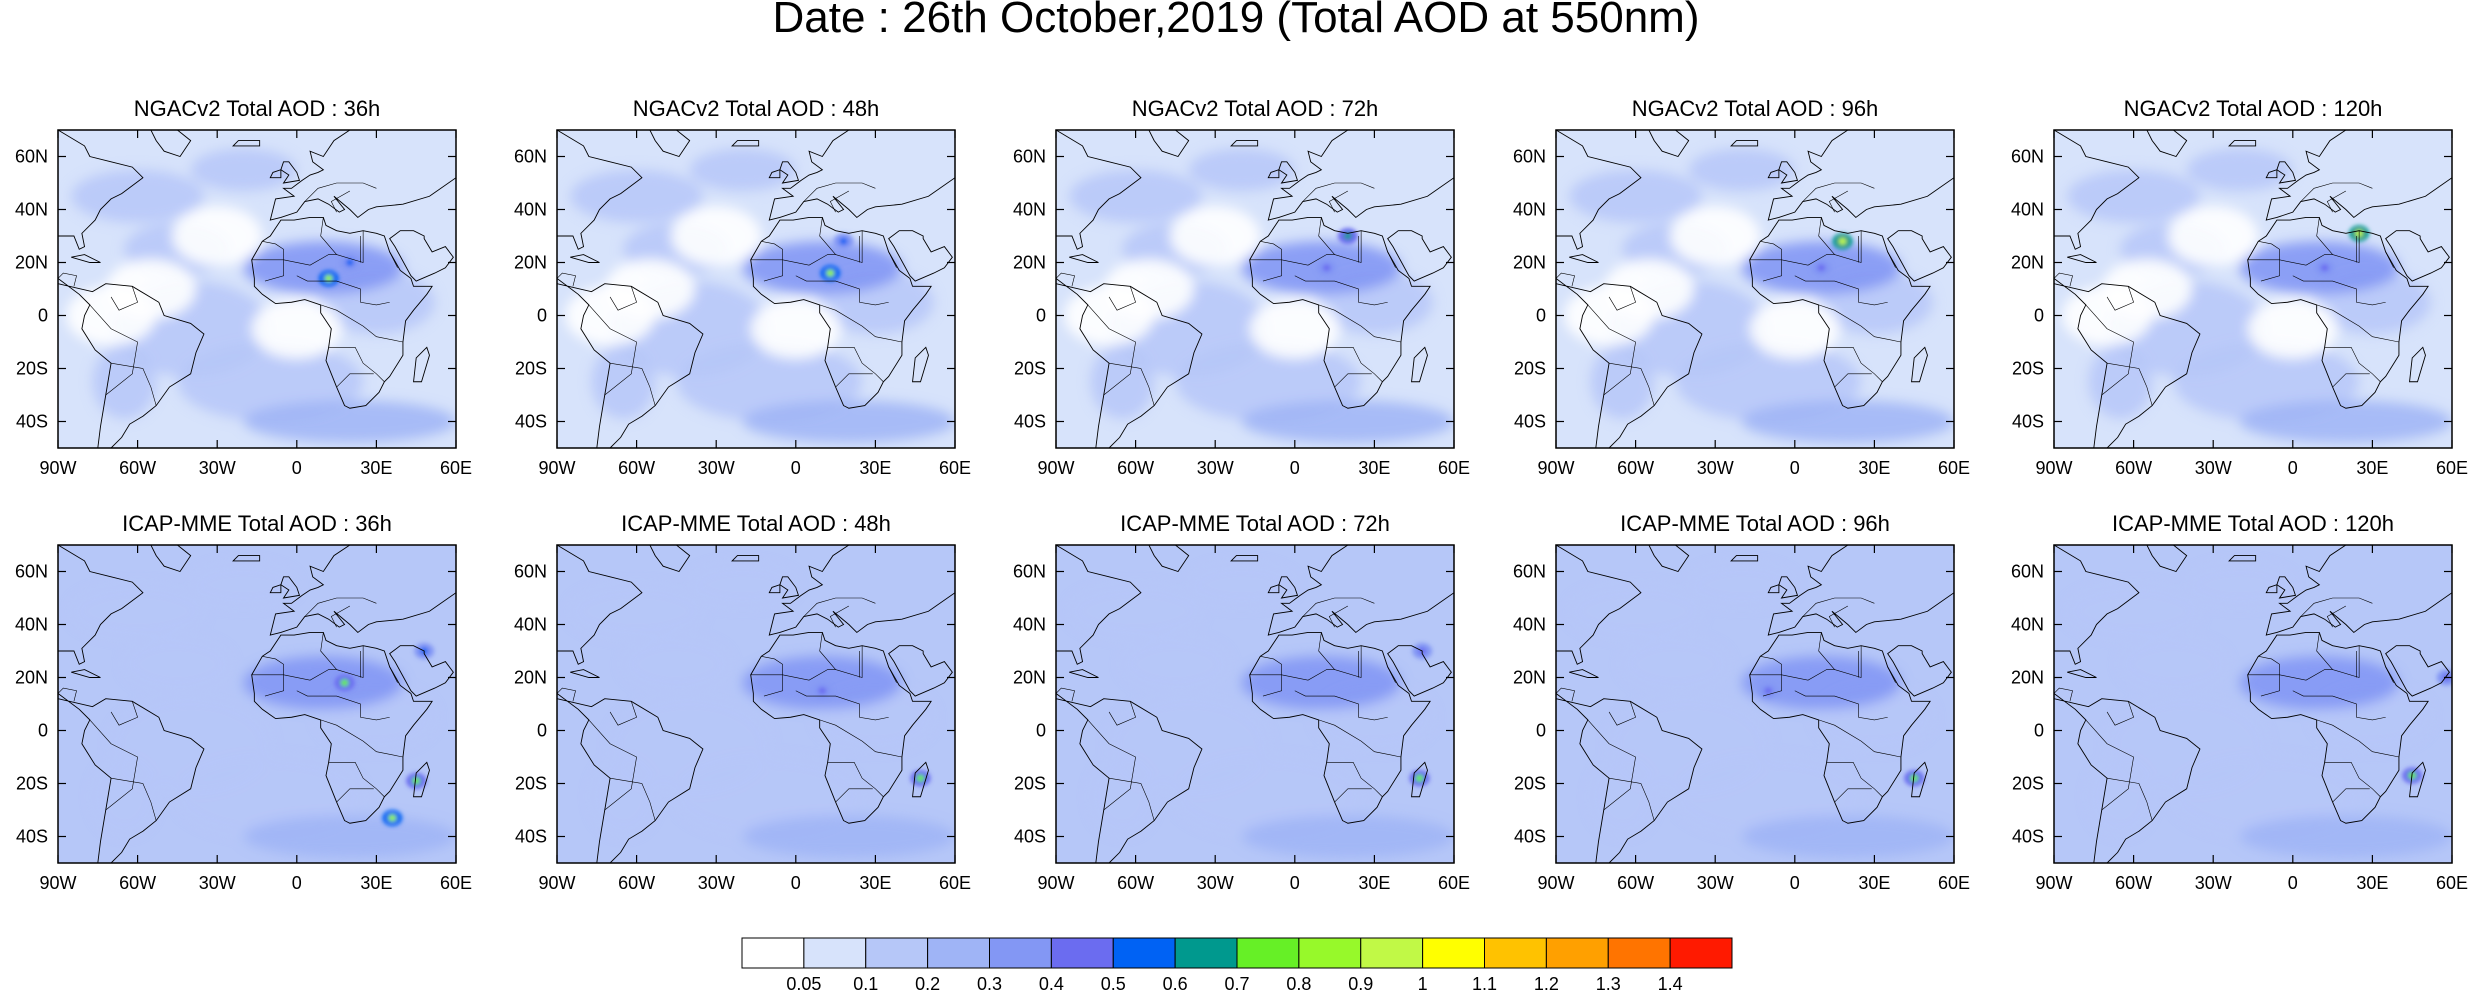 This screenshot has height=994, width=2472. Describe the element at coordinates (1259, 295) in the screenshot. I see `aod-blobs` at that location.